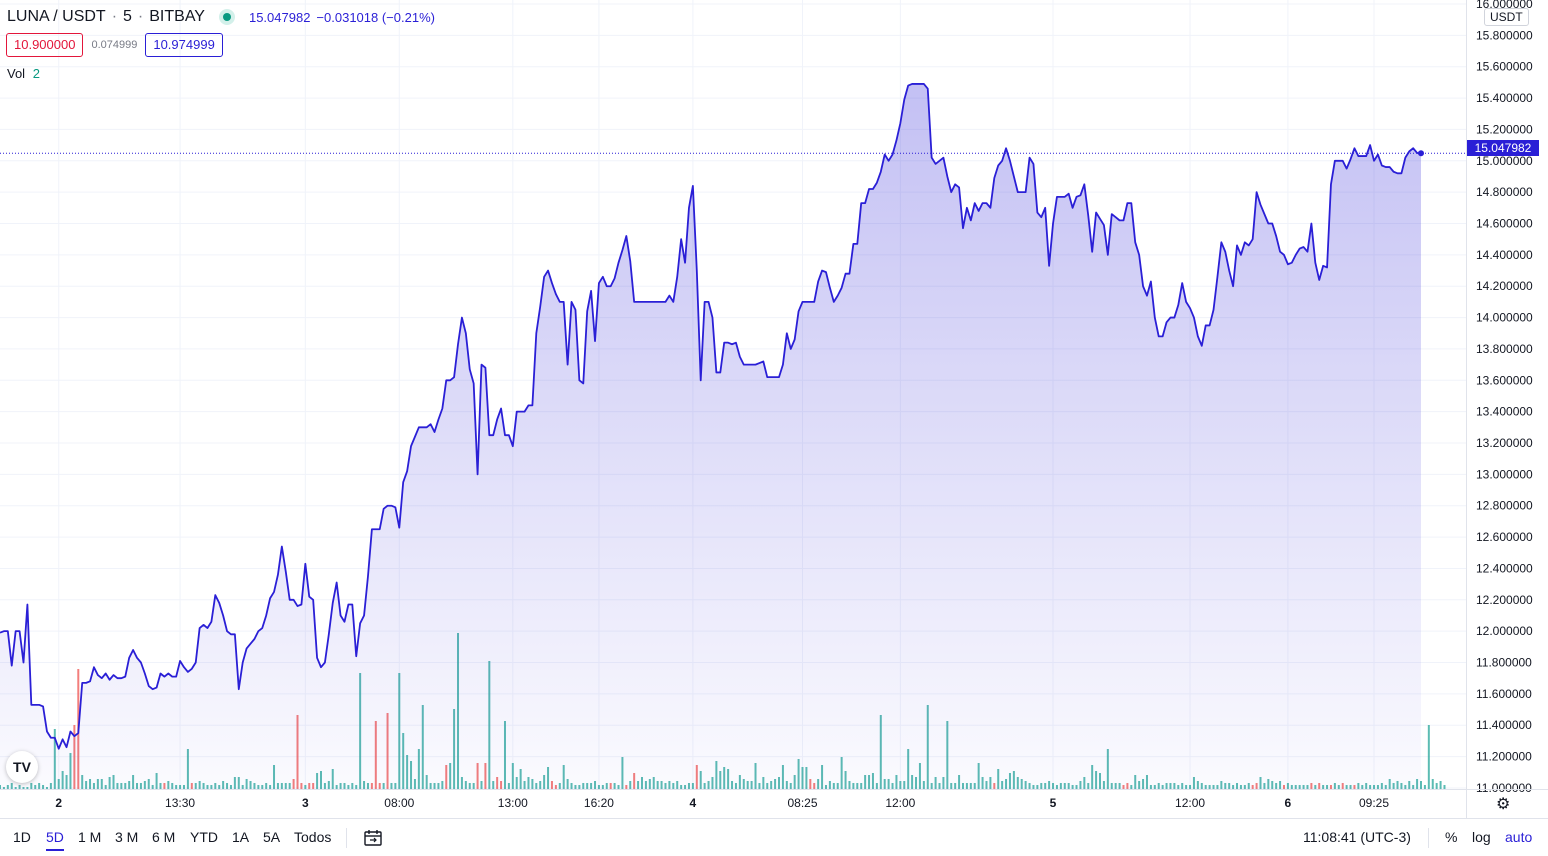 The image size is (1548, 856). Describe the element at coordinates (1504, 129) in the screenshot. I see `y-tick-label: 15.200000` at that location.